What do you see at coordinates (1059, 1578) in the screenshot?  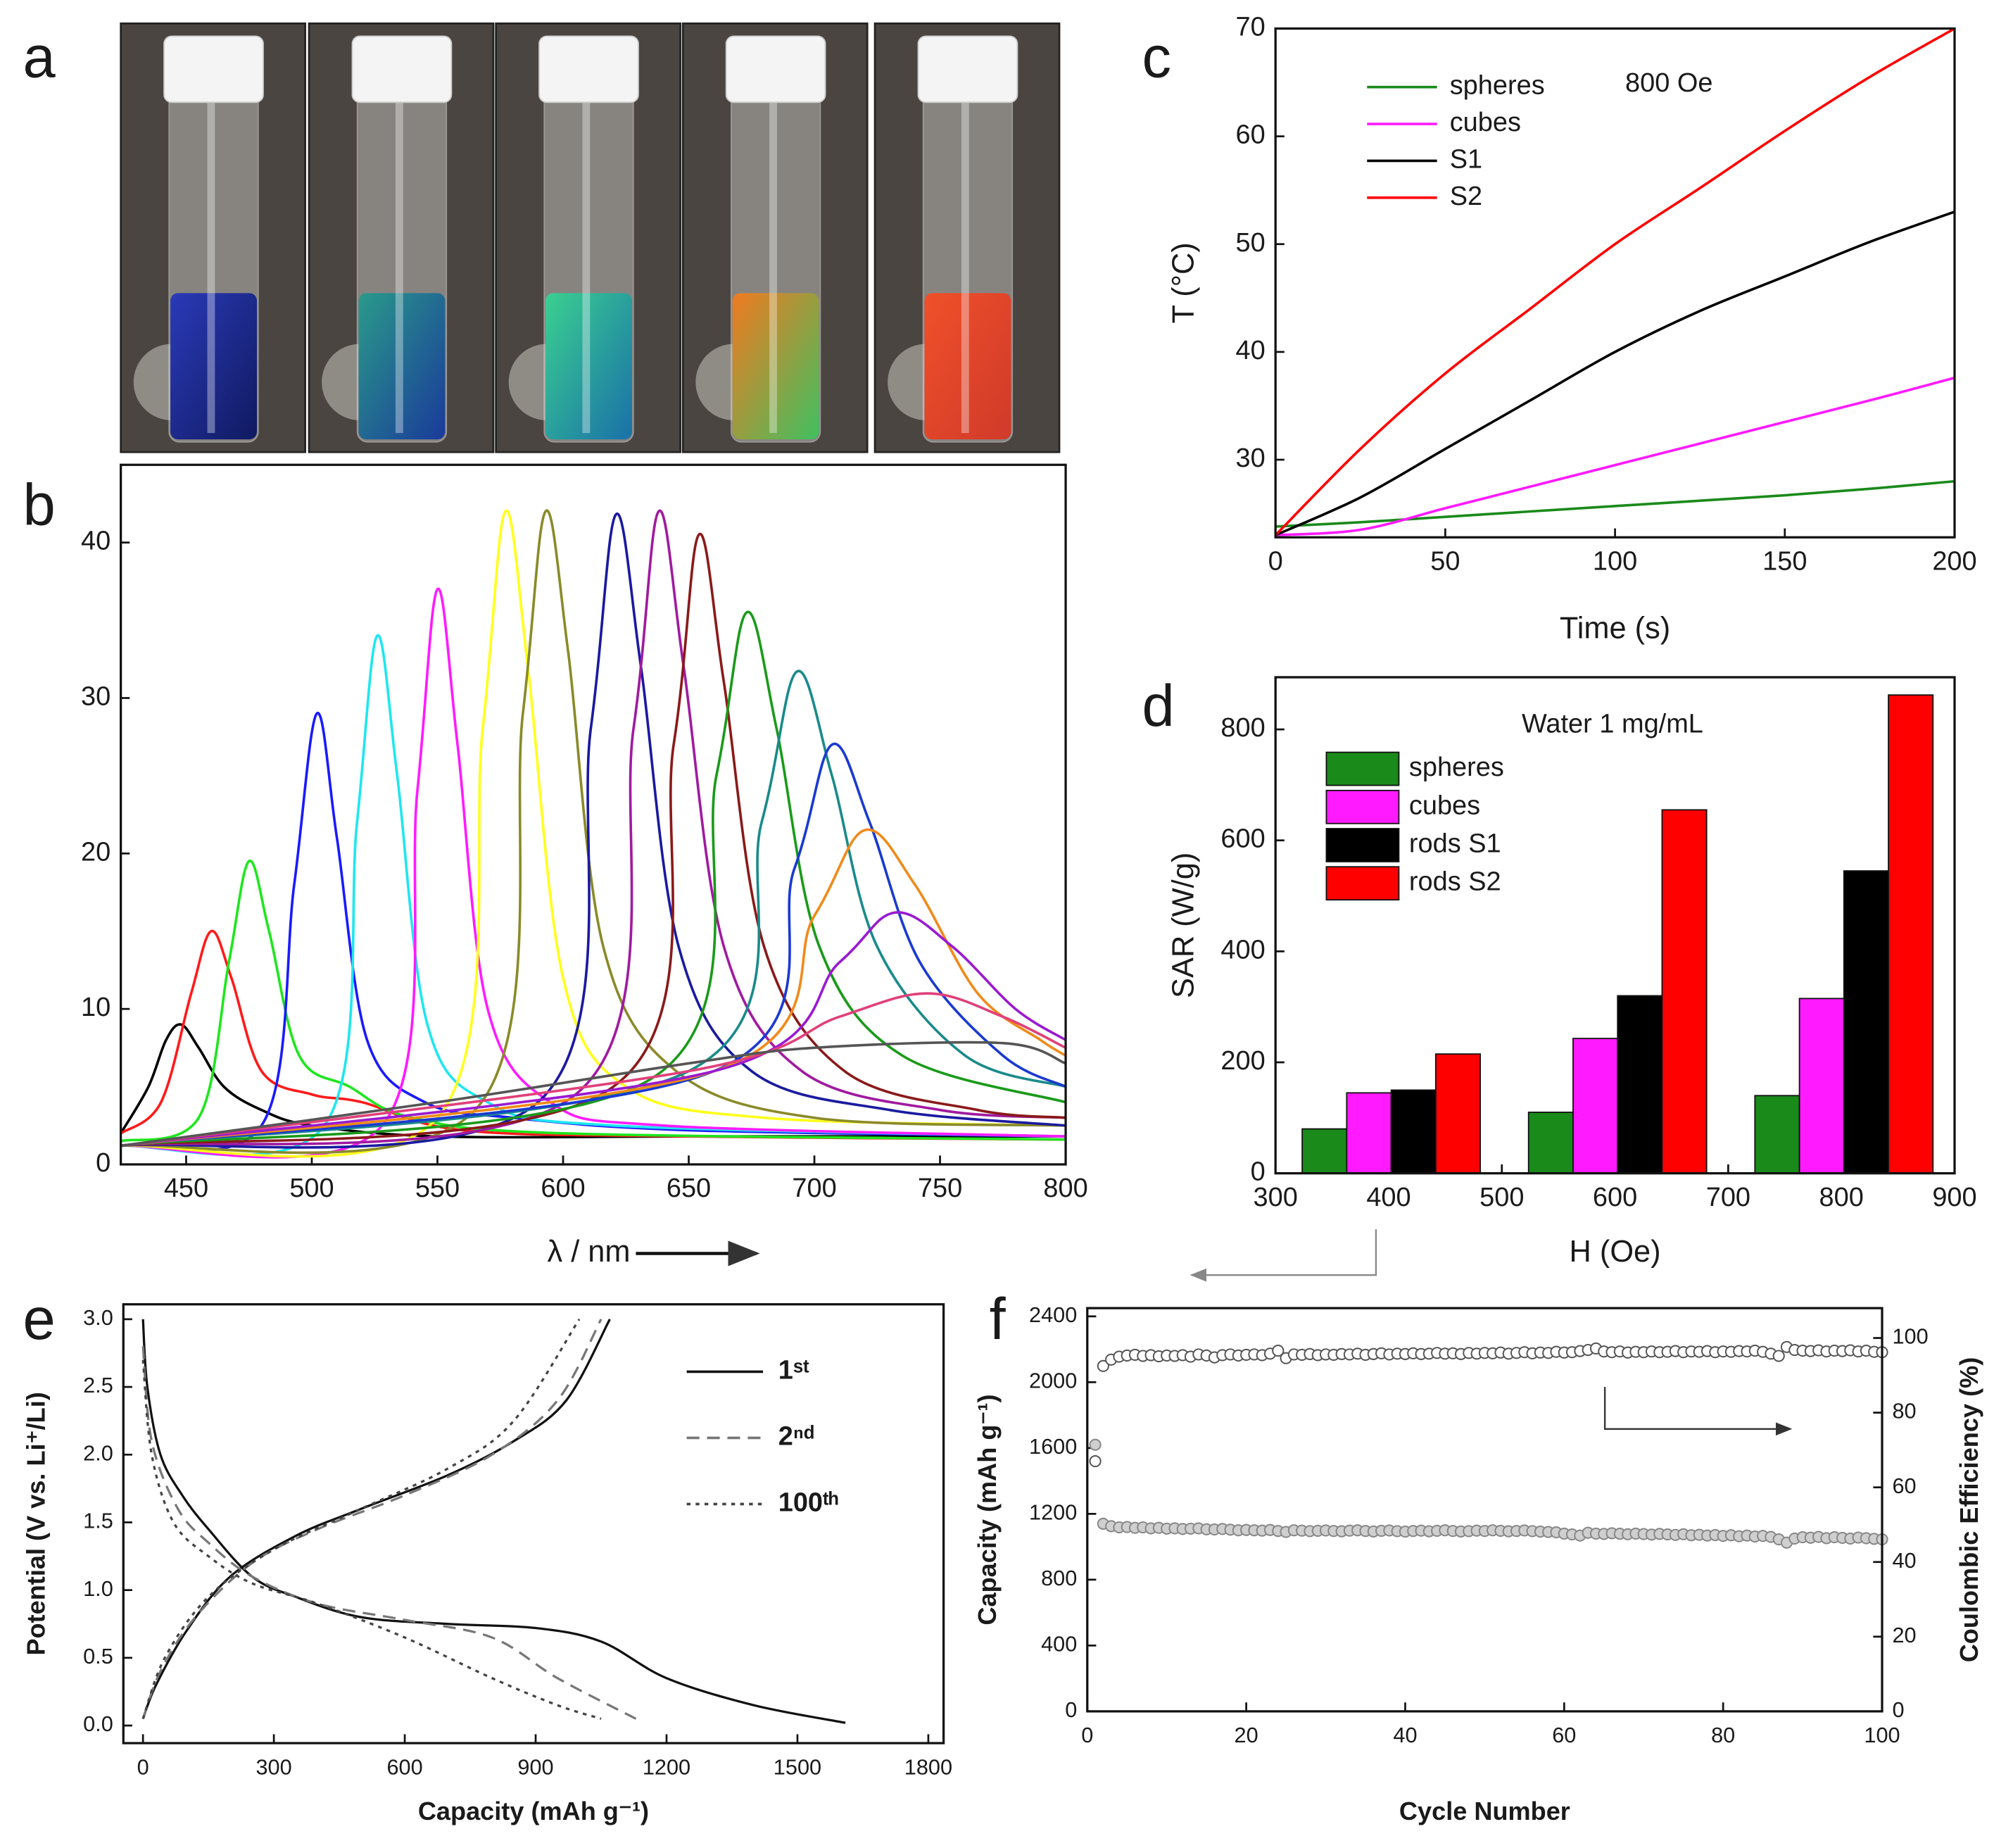 I see `y-tick-label: 800` at bounding box center [1059, 1578].